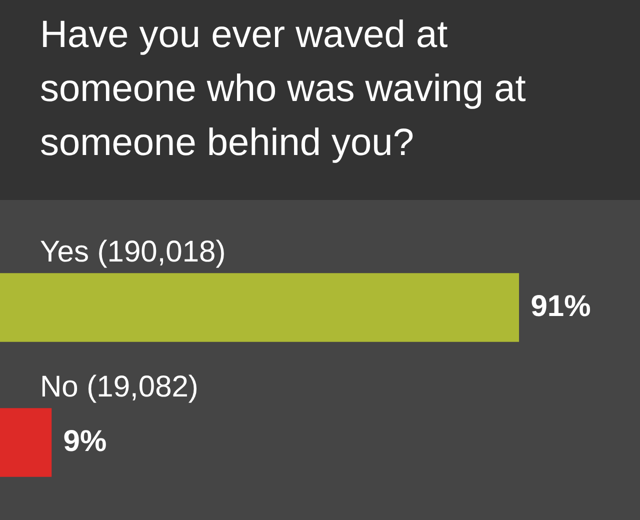 The width and height of the screenshot is (640, 520). I want to click on y-tick-label: No (19,082), so click(119, 387).